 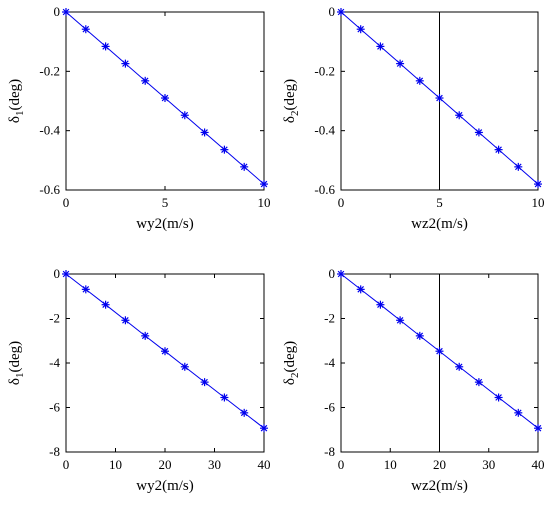 I want to click on y-tick-label: -0.6, so click(x=49, y=189).